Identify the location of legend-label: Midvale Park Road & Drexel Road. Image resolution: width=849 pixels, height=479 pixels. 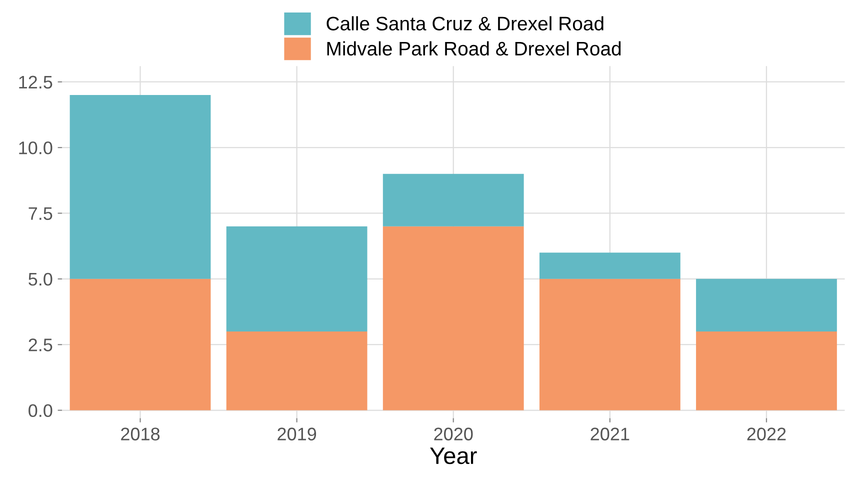
(474, 48).